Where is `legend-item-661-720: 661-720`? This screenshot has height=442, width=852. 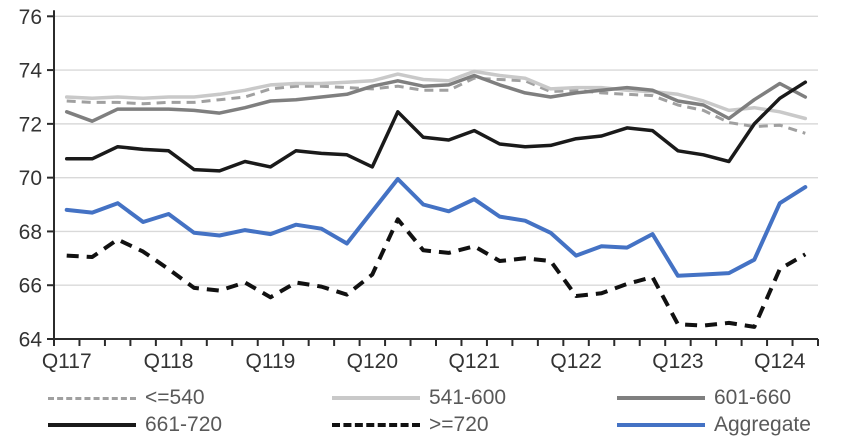
legend-item-661-720: 661-720 is located at coordinates (135, 425).